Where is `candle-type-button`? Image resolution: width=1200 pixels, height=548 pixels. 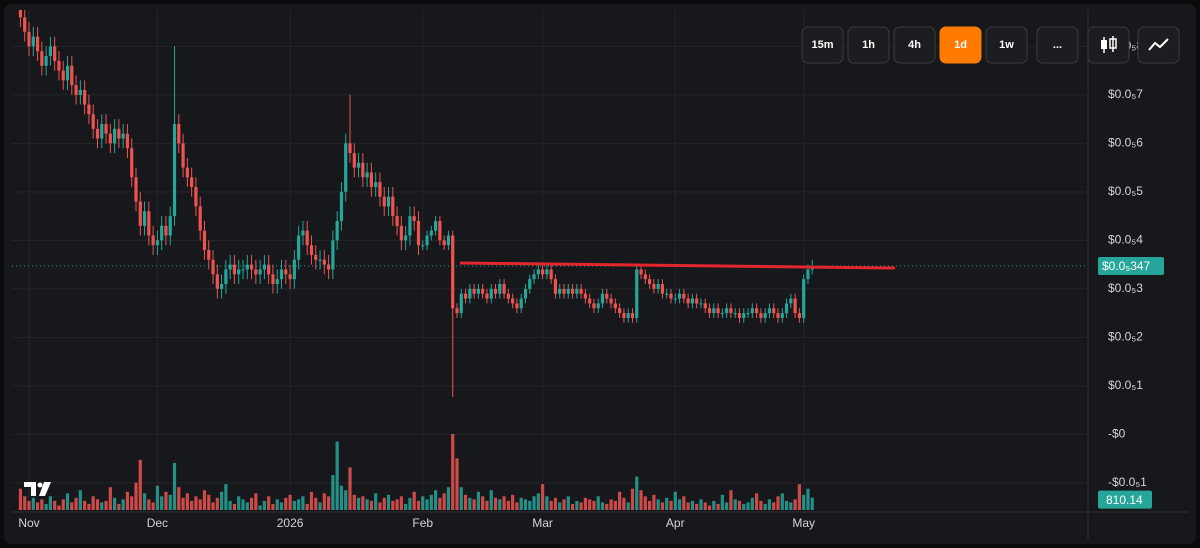 candle-type-button is located at coordinates (1108, 45).